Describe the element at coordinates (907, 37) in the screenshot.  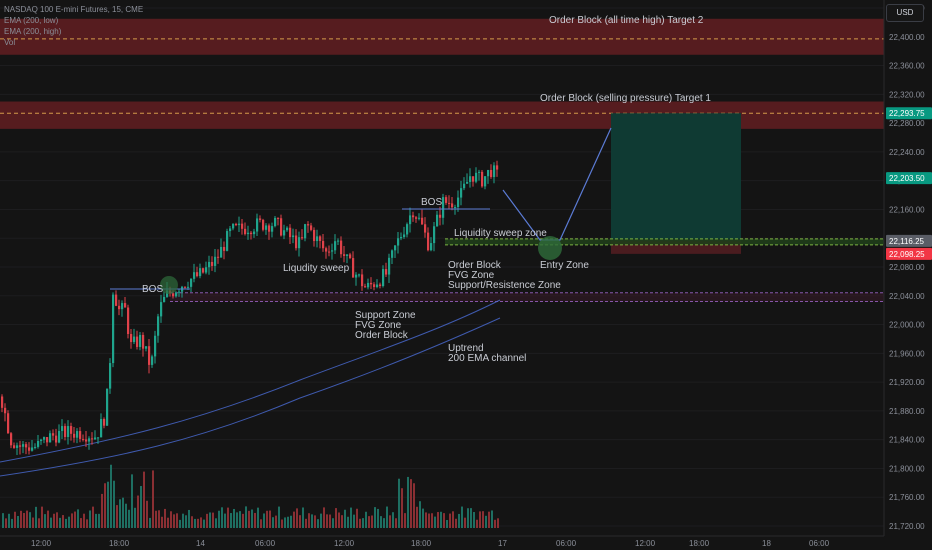
I see `y-tick-label: 22,400.00` at that location.